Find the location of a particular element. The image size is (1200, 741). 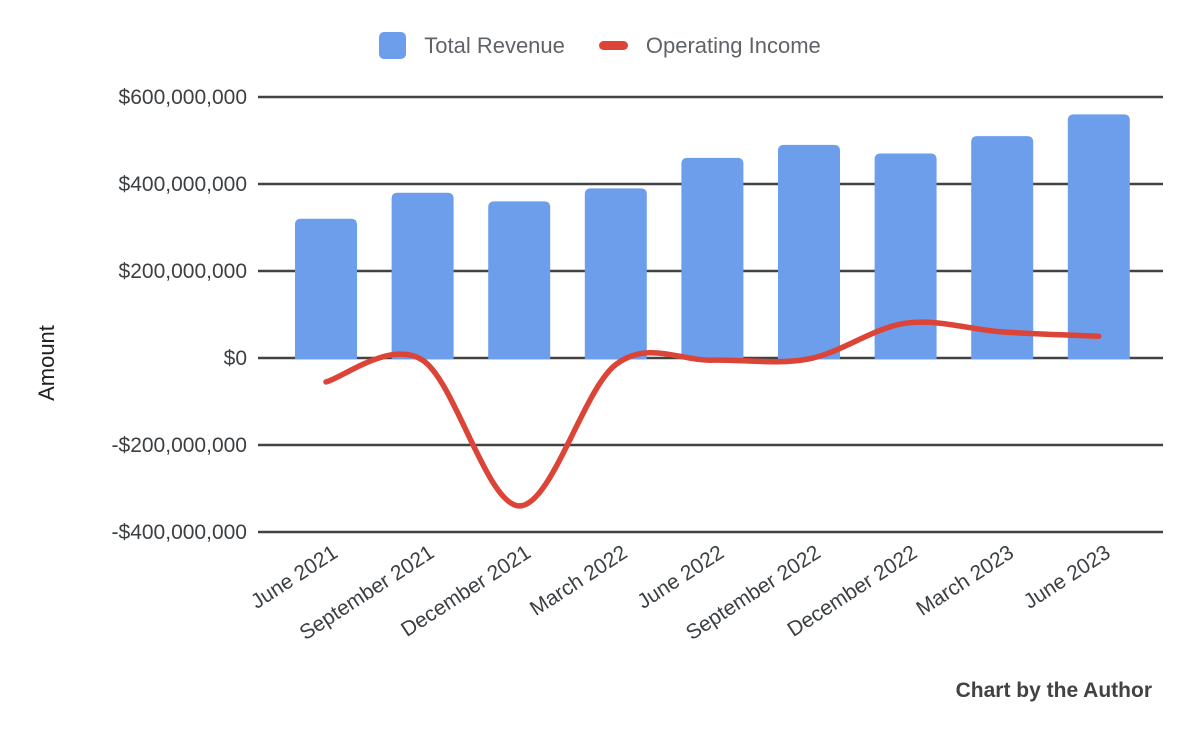

legend: Total Revenue Operating Income is located at coordinates (600, 45).